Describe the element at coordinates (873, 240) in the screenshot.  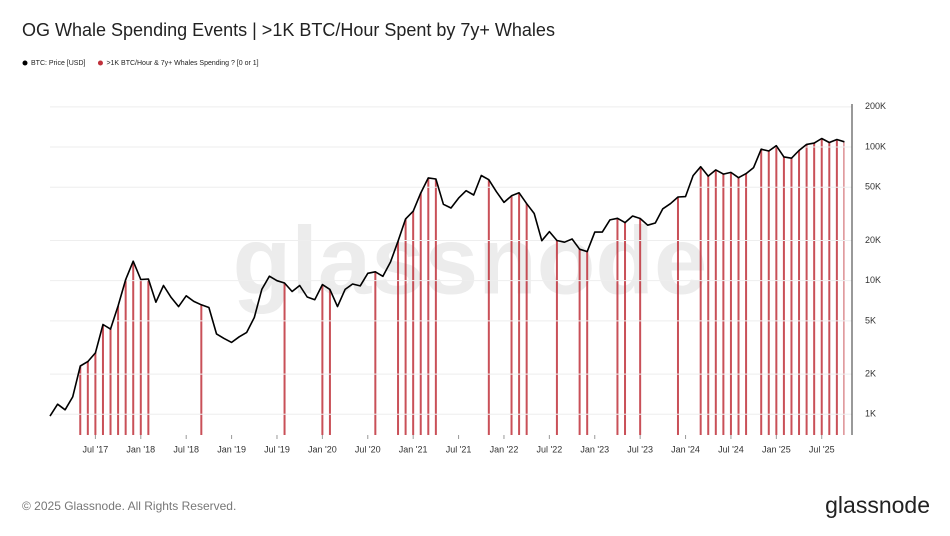
I see `y-tick-label: 20K` at that location.